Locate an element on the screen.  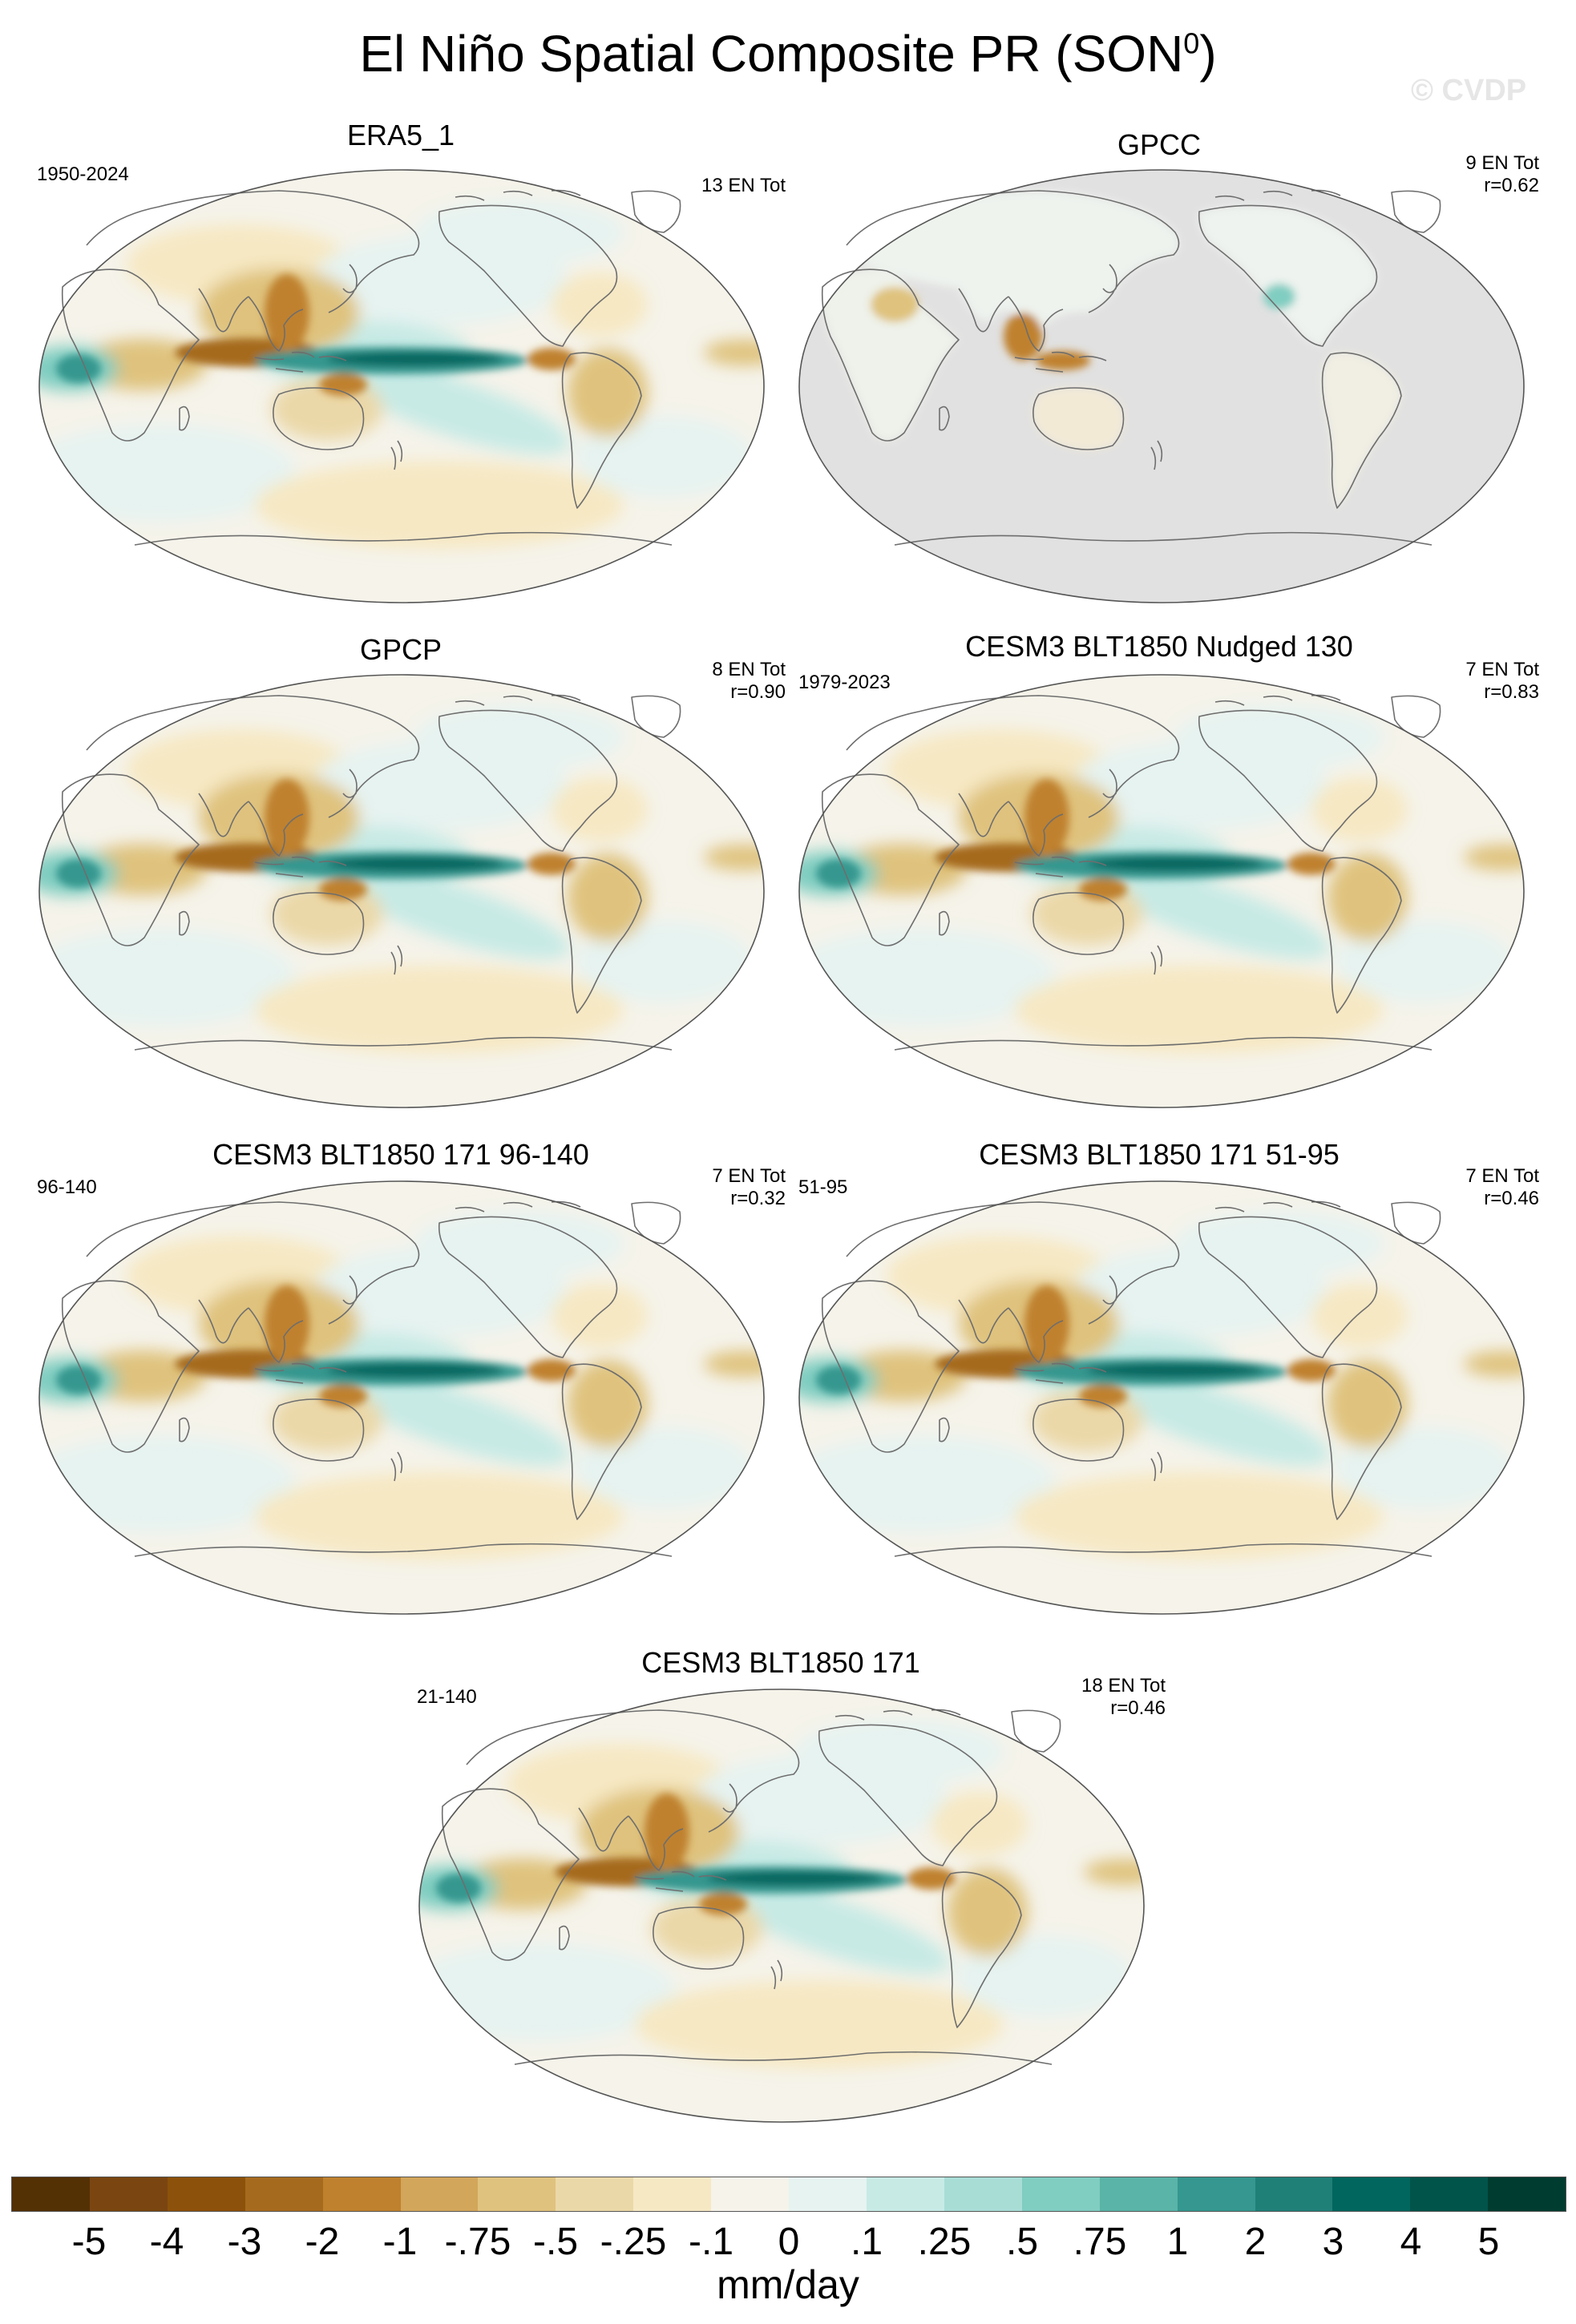
panel-correlation: r=0.32 is located at coordinates (758, 1198).